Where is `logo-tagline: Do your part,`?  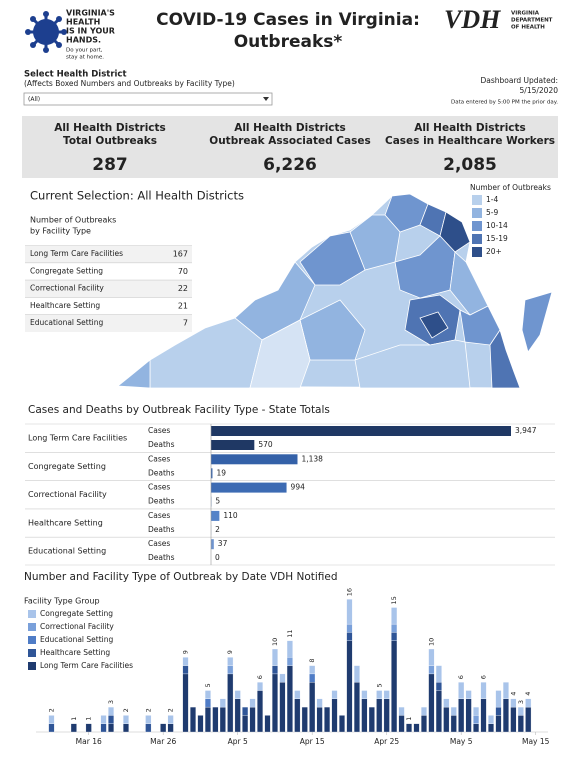
logo-tagline: Do your part, is located at coordinates (84, 51).